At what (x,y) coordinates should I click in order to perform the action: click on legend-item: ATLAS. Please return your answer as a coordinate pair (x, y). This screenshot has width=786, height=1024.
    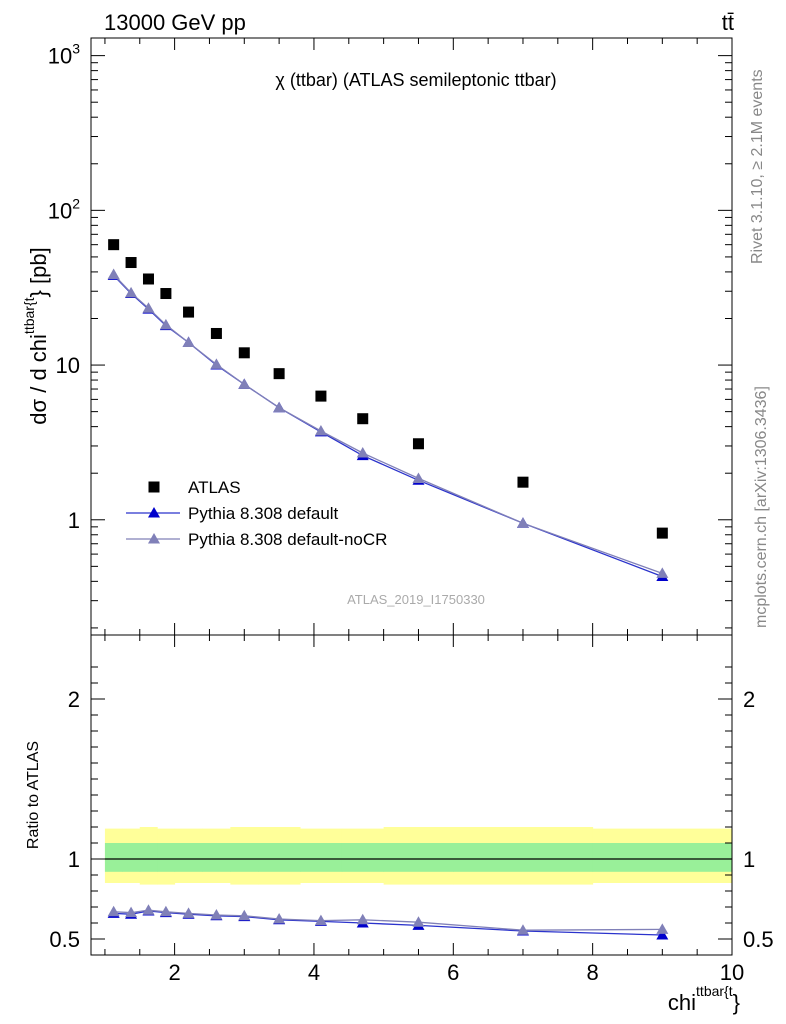
    Looking at the image, I should click on (194, 487).